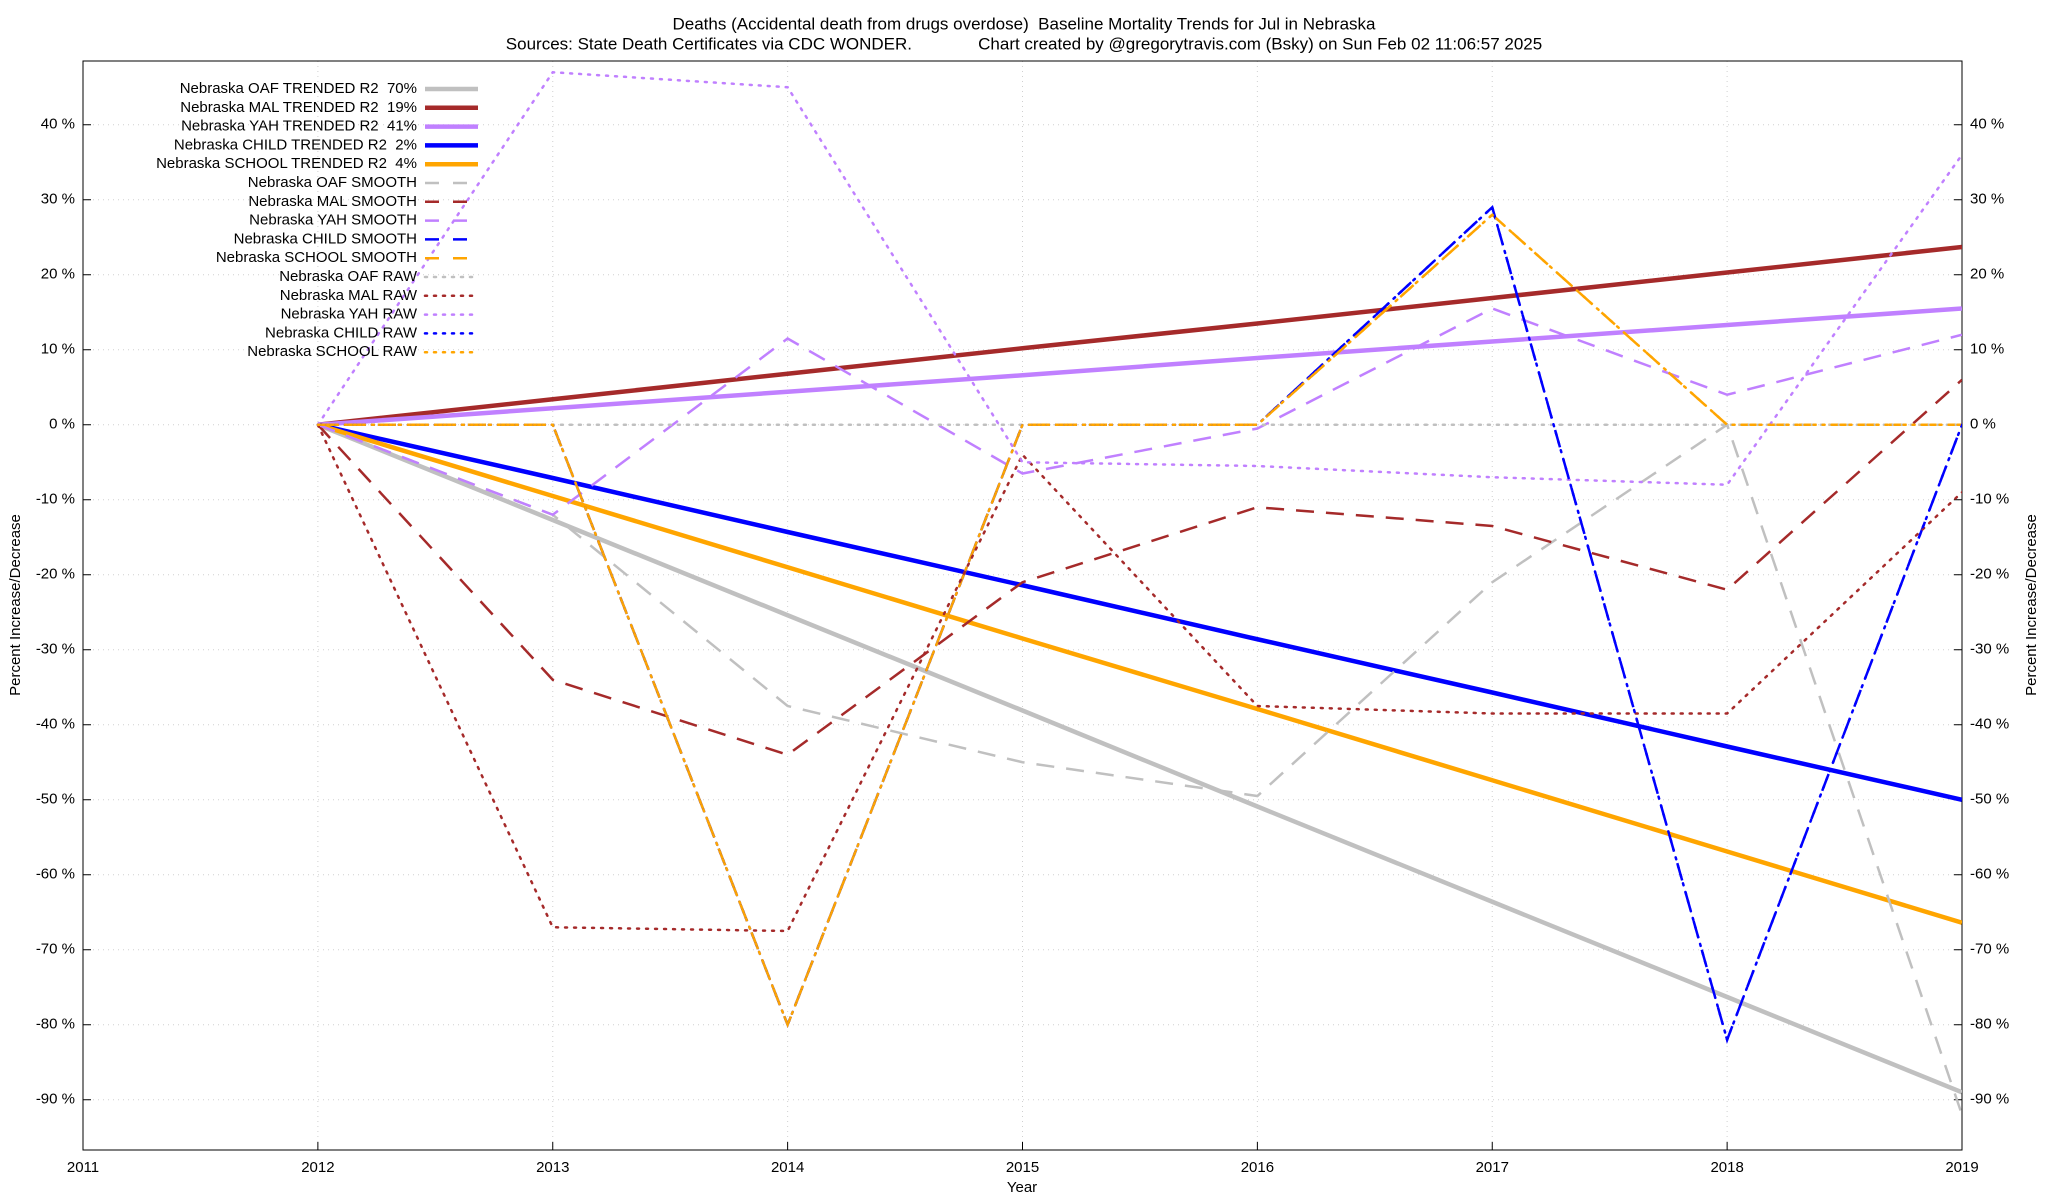  What do you see at coordinates (1989, 649) in the screenshot?
I see `y2-tick-label: -30 %` at bounding box center [1989, 649].